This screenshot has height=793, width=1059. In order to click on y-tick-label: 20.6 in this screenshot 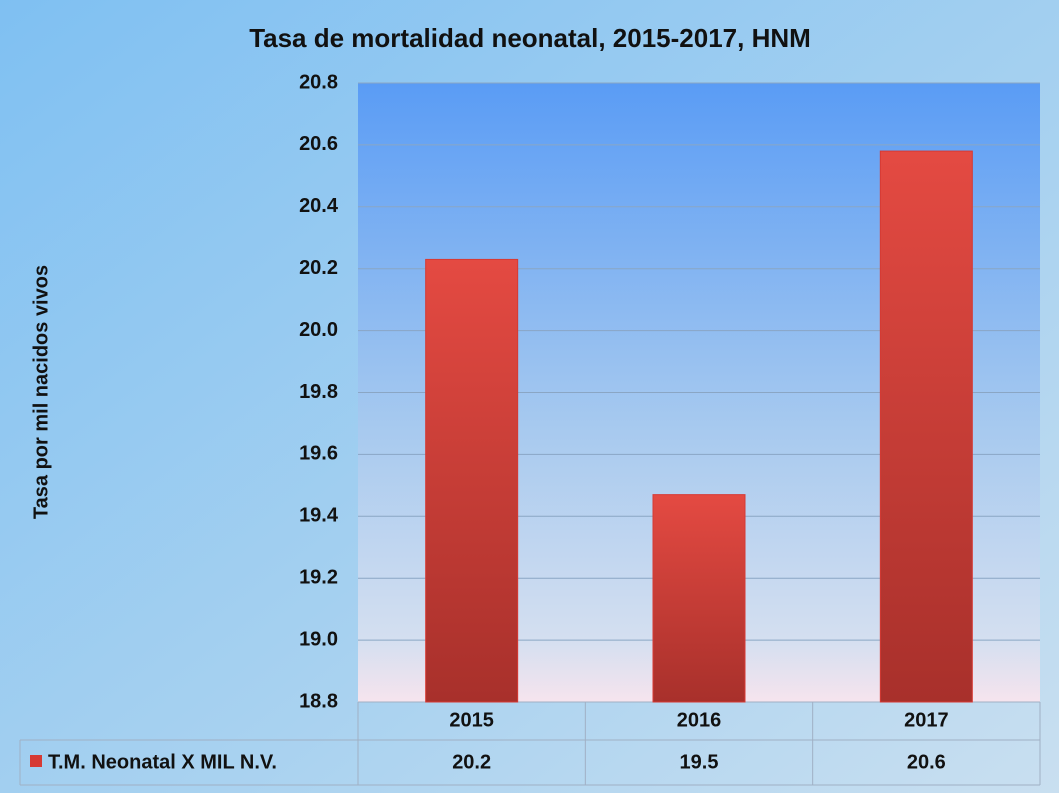, I will do `click(318, 144)`.